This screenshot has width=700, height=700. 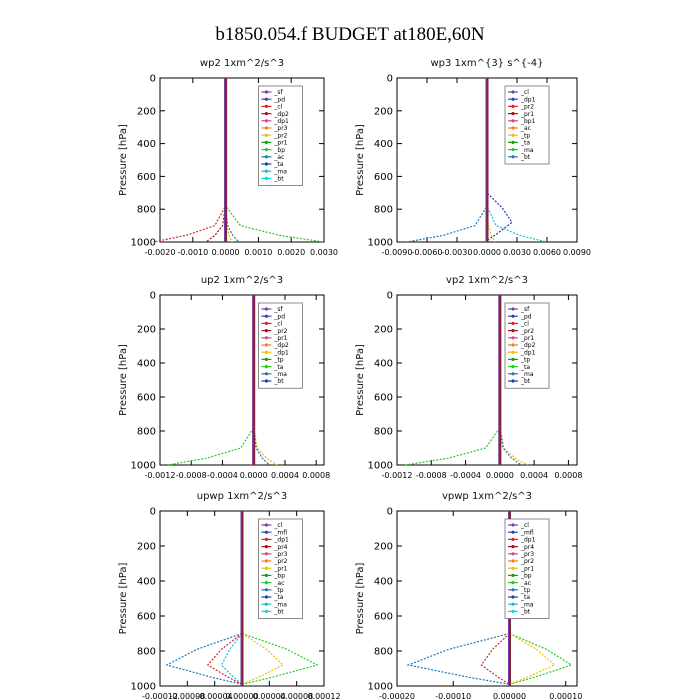 What do you see at coordinates (568, 475) in the screenshot?
I see `x-tick-label: 0.0008` at bounding box center [568, 475].